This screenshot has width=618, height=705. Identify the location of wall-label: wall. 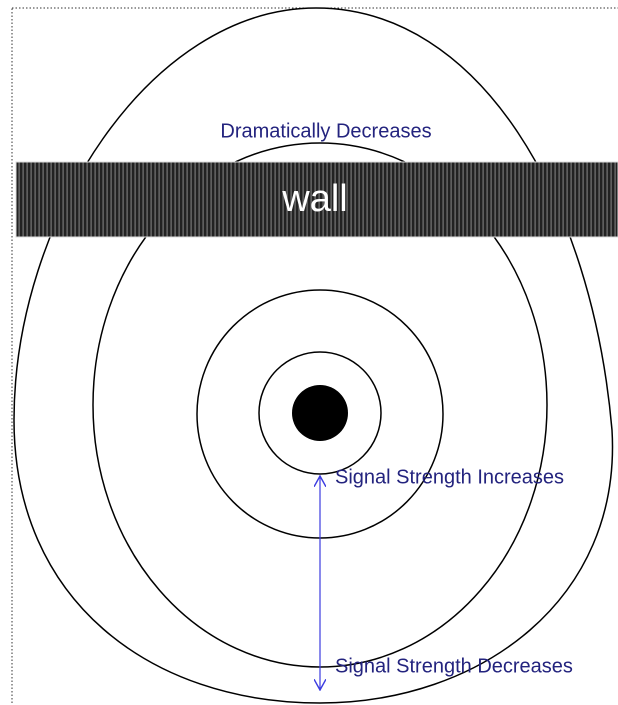
(314, 199).